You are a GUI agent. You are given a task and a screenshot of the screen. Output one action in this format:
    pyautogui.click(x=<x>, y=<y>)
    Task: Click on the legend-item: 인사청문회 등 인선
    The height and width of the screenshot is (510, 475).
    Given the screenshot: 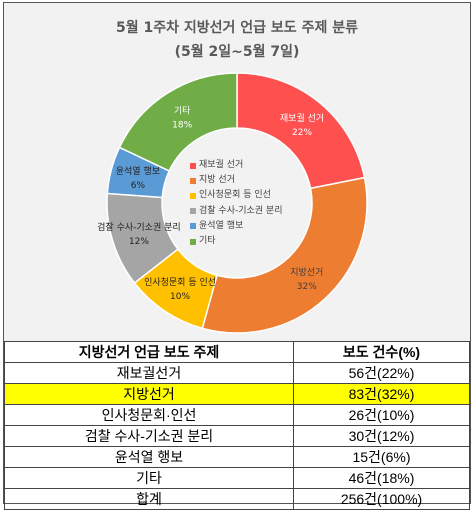 What is the action you would take?
    pyautogui.click(x=236, y=195)
    